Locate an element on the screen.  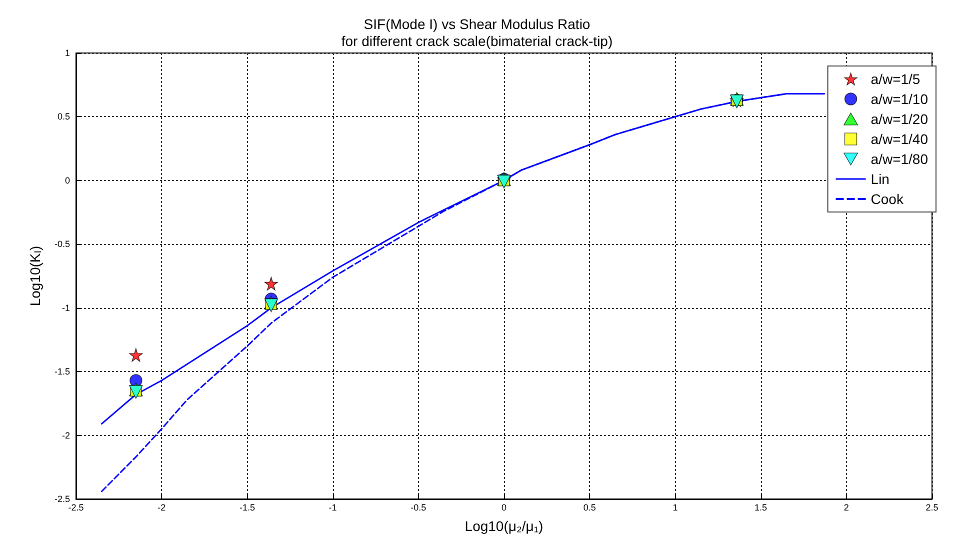
legend-label: a/w=1/80 is located at coordinates (899, 159).